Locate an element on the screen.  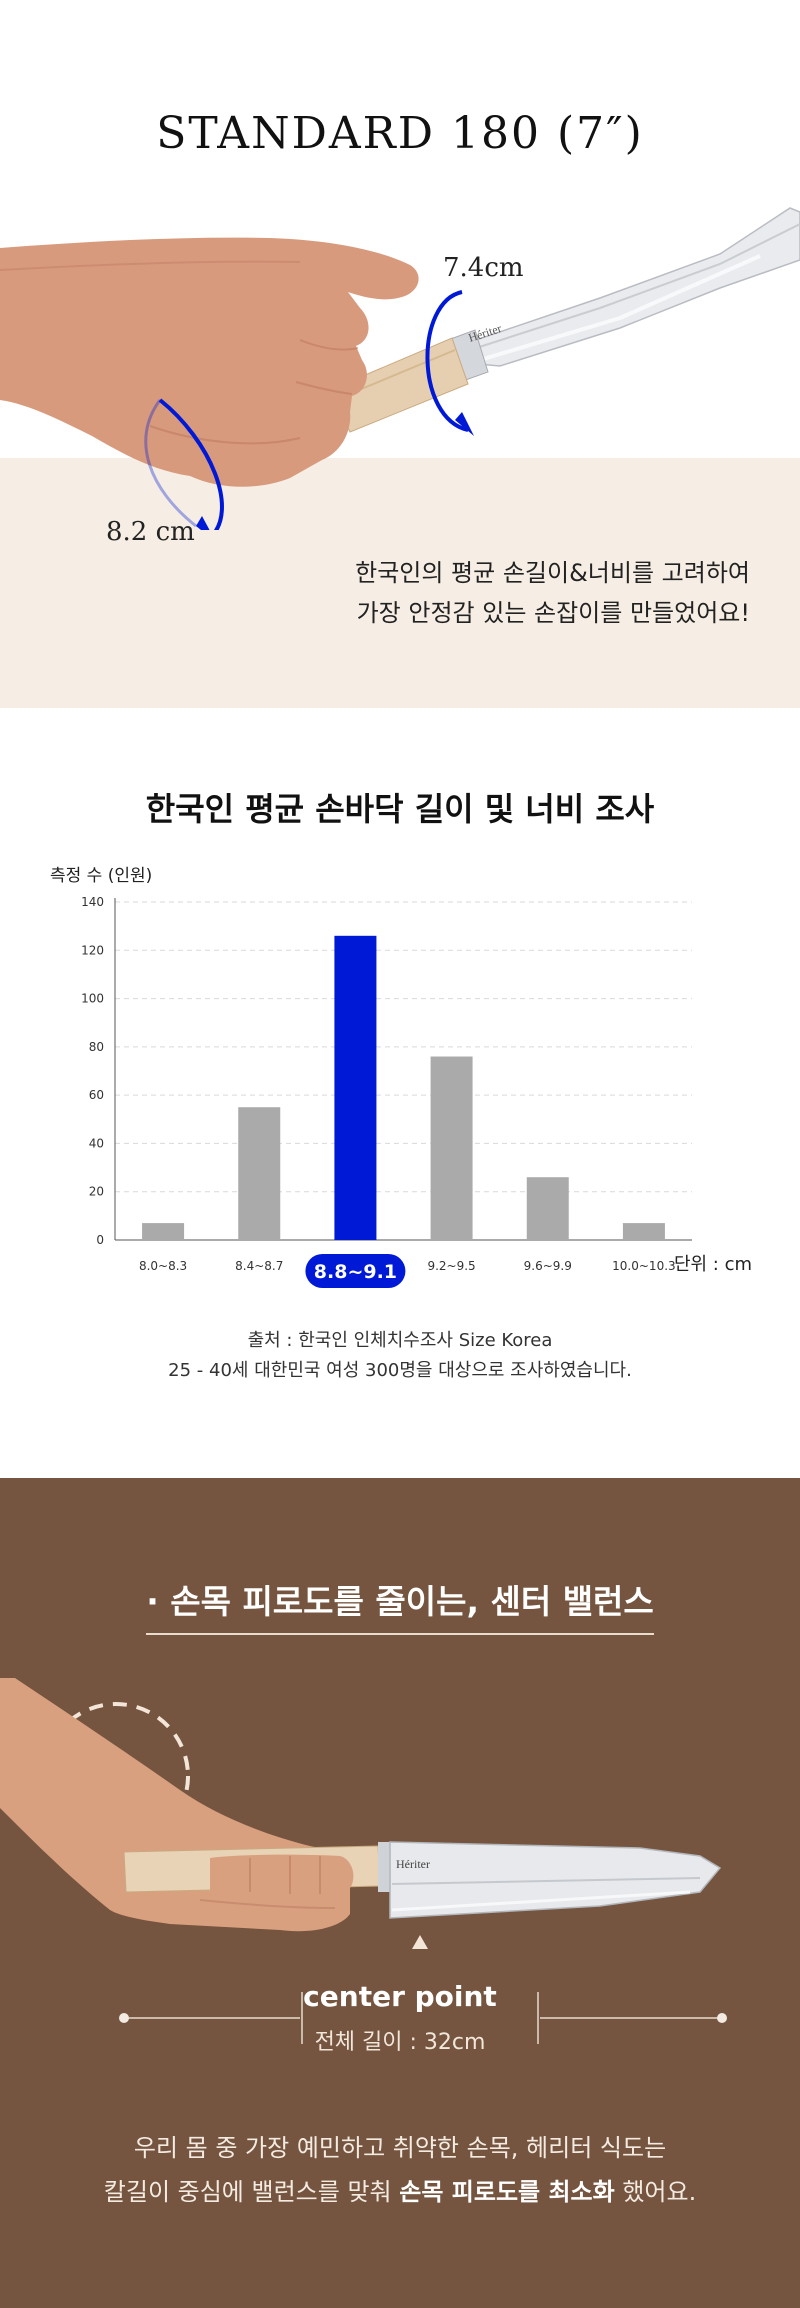
balance-heading-text: · 손목 피로도를 줄이는, 센터 밸런스 is located at coordinates (400, 1605).